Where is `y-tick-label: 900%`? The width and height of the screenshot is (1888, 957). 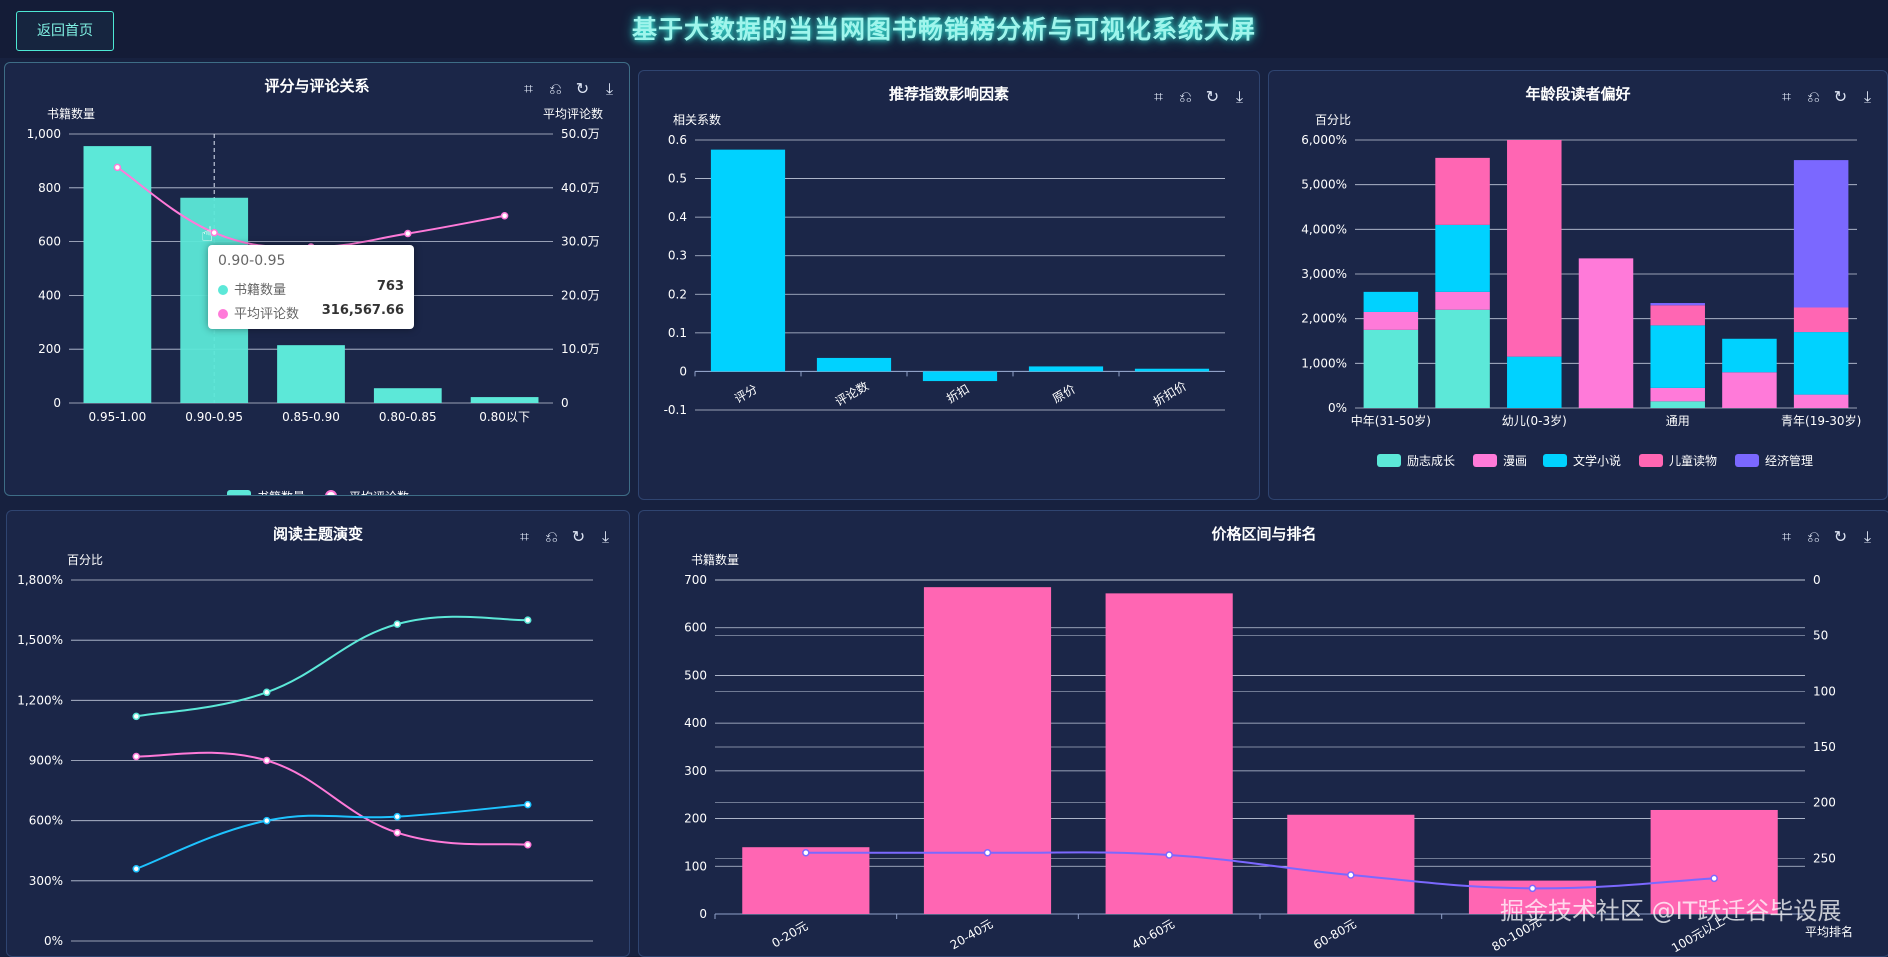
y-tick-label: 900% is located at coordinates (46, 761).